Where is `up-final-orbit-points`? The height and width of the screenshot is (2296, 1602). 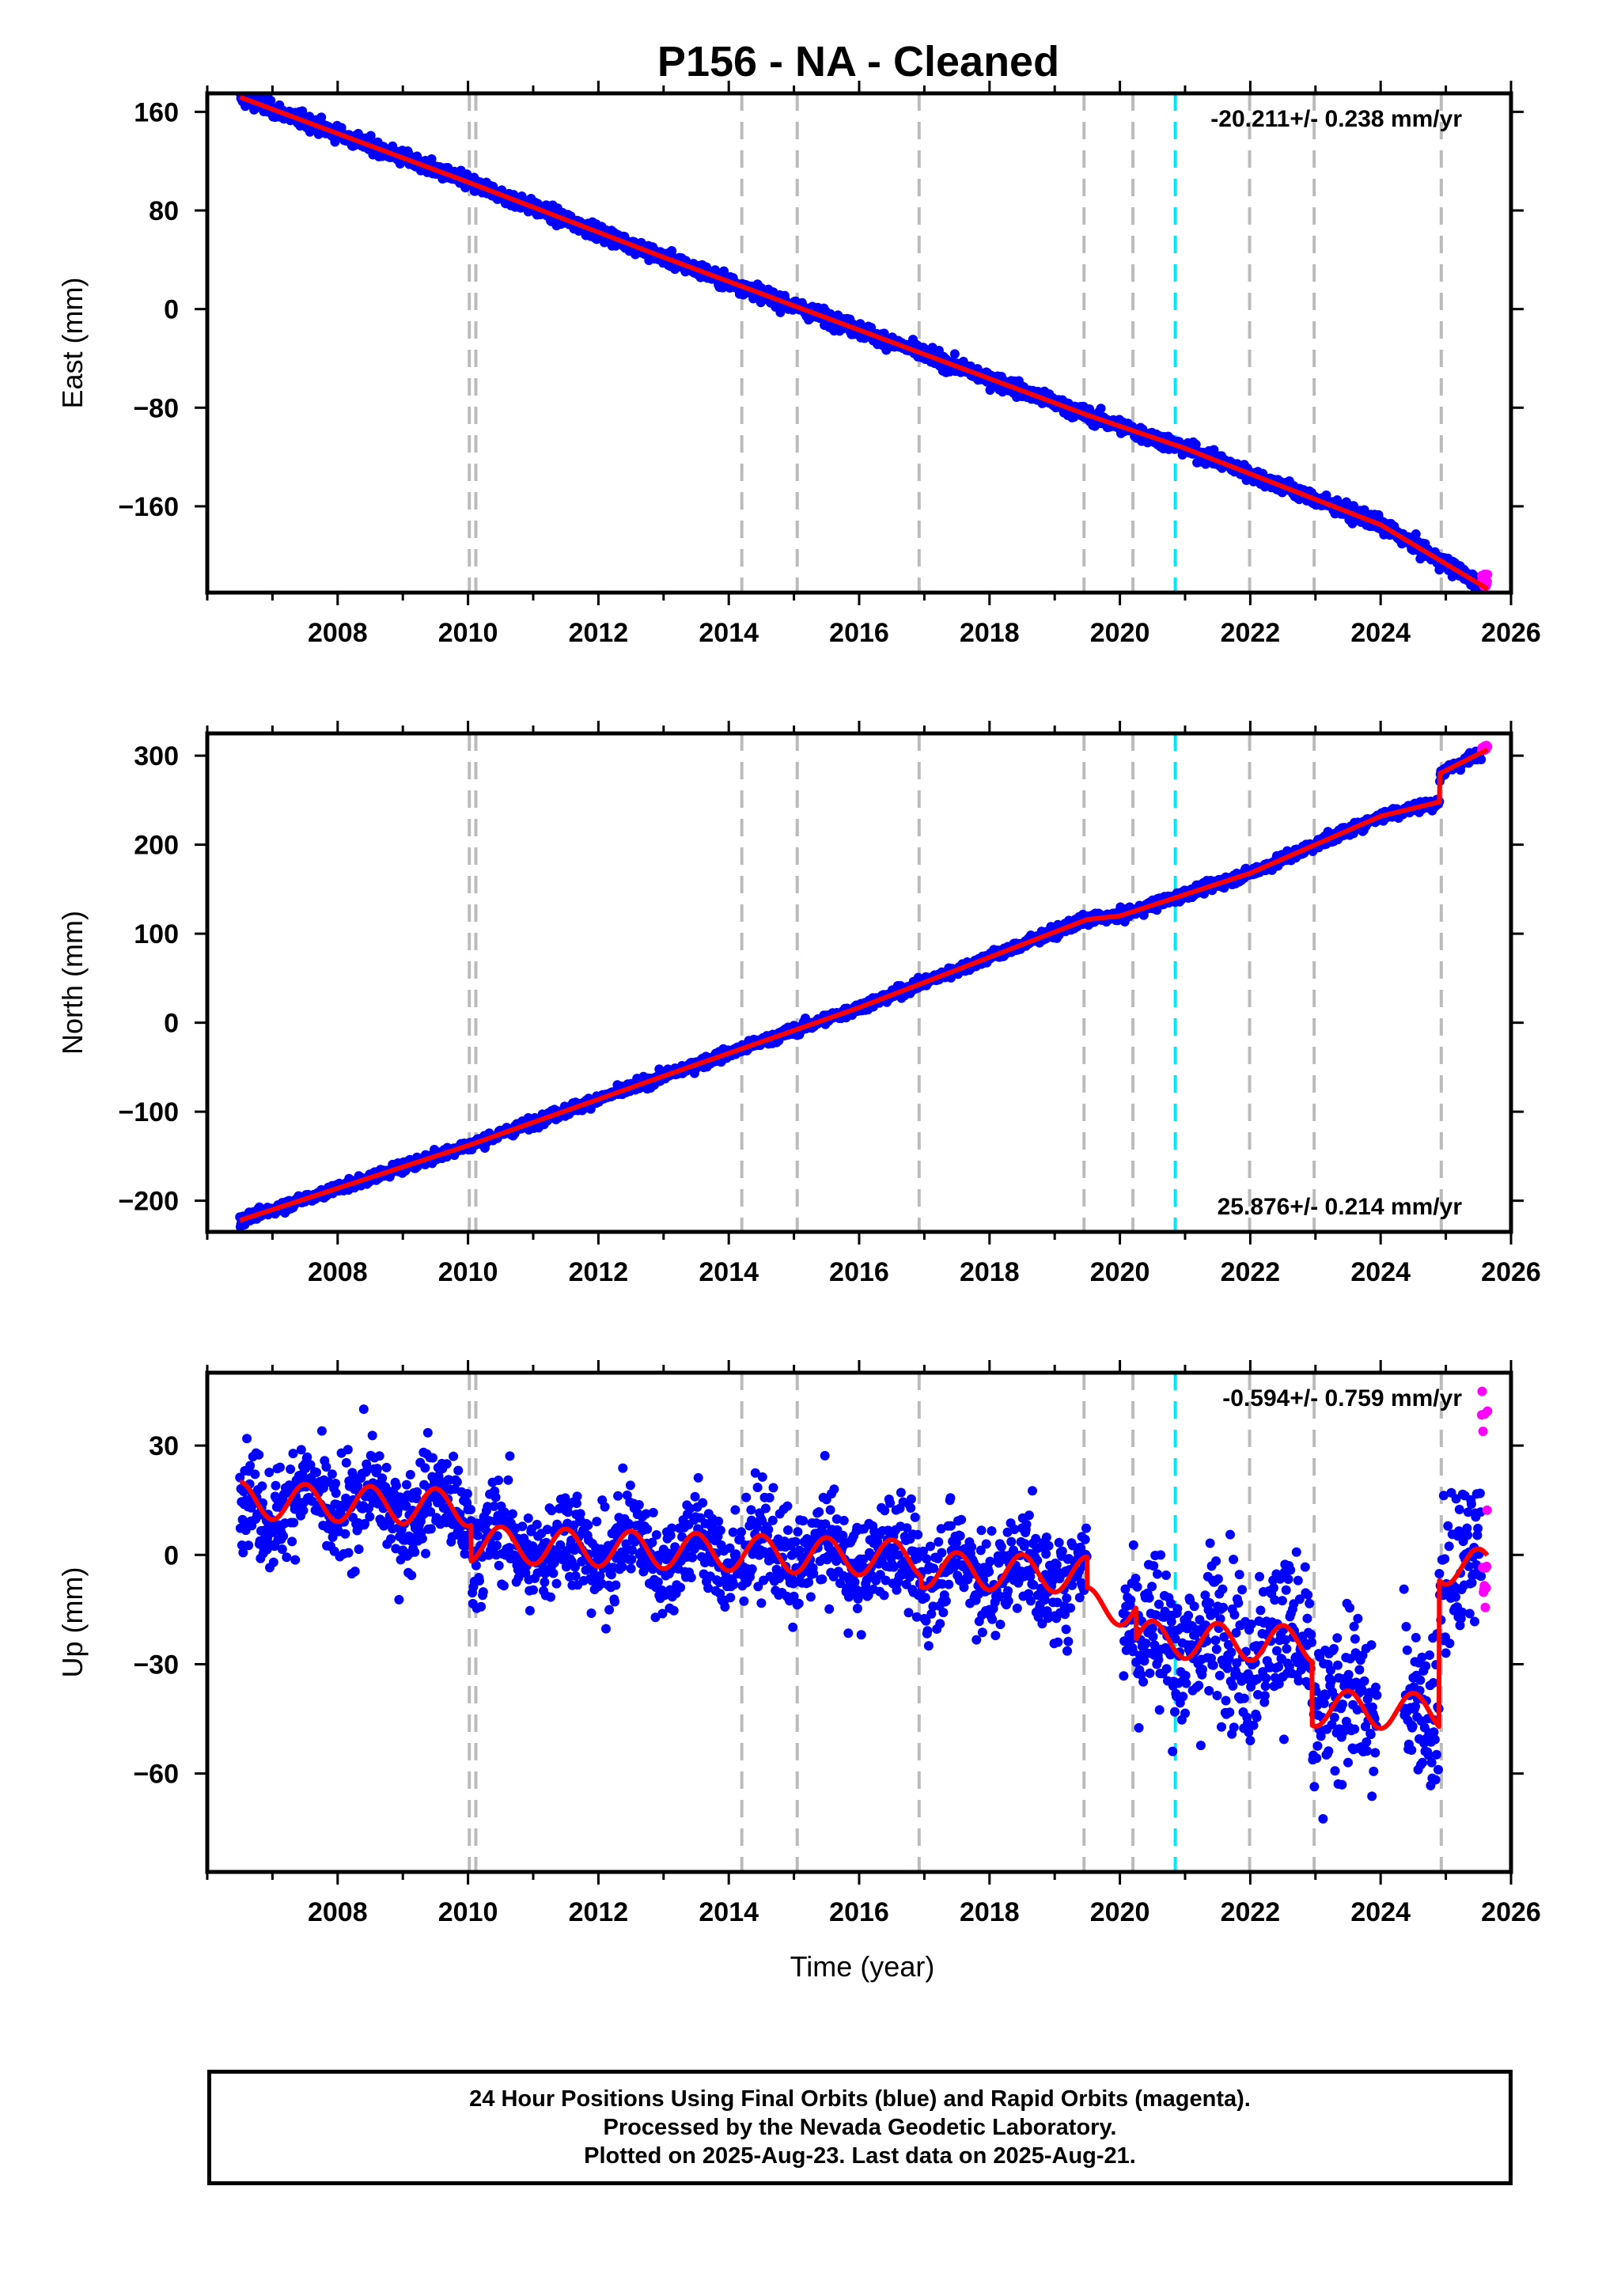
up-final-orbit-points is located at coordinates (860, 1614).